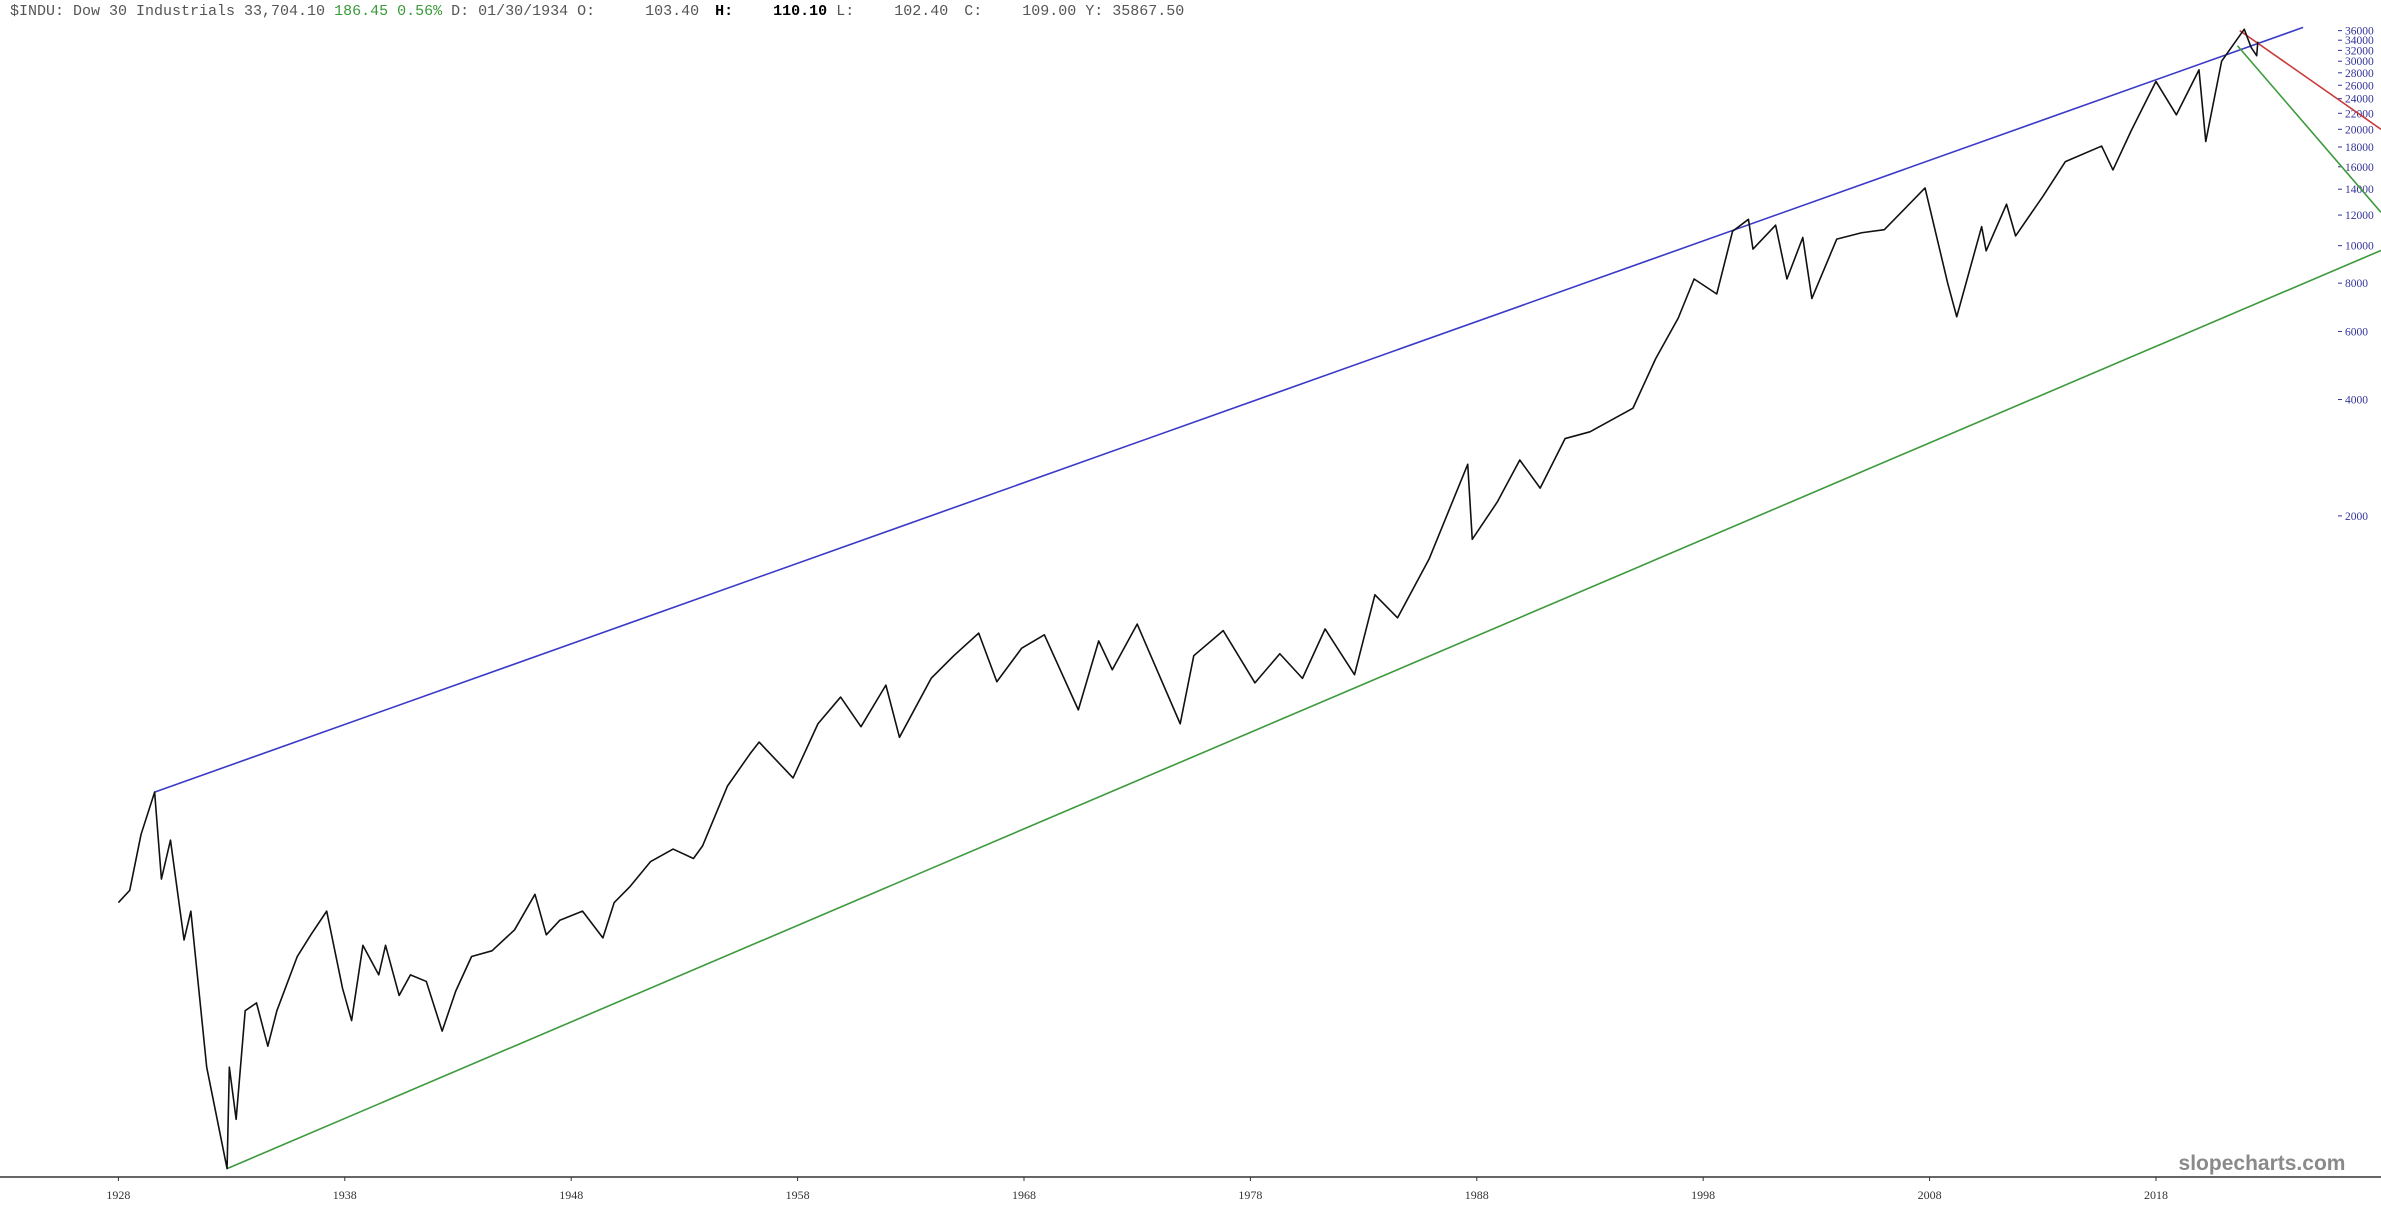  Describe the element at coordinates (2359, 74) in the screenshot. I see `y-tick-label: 28000` at that location.